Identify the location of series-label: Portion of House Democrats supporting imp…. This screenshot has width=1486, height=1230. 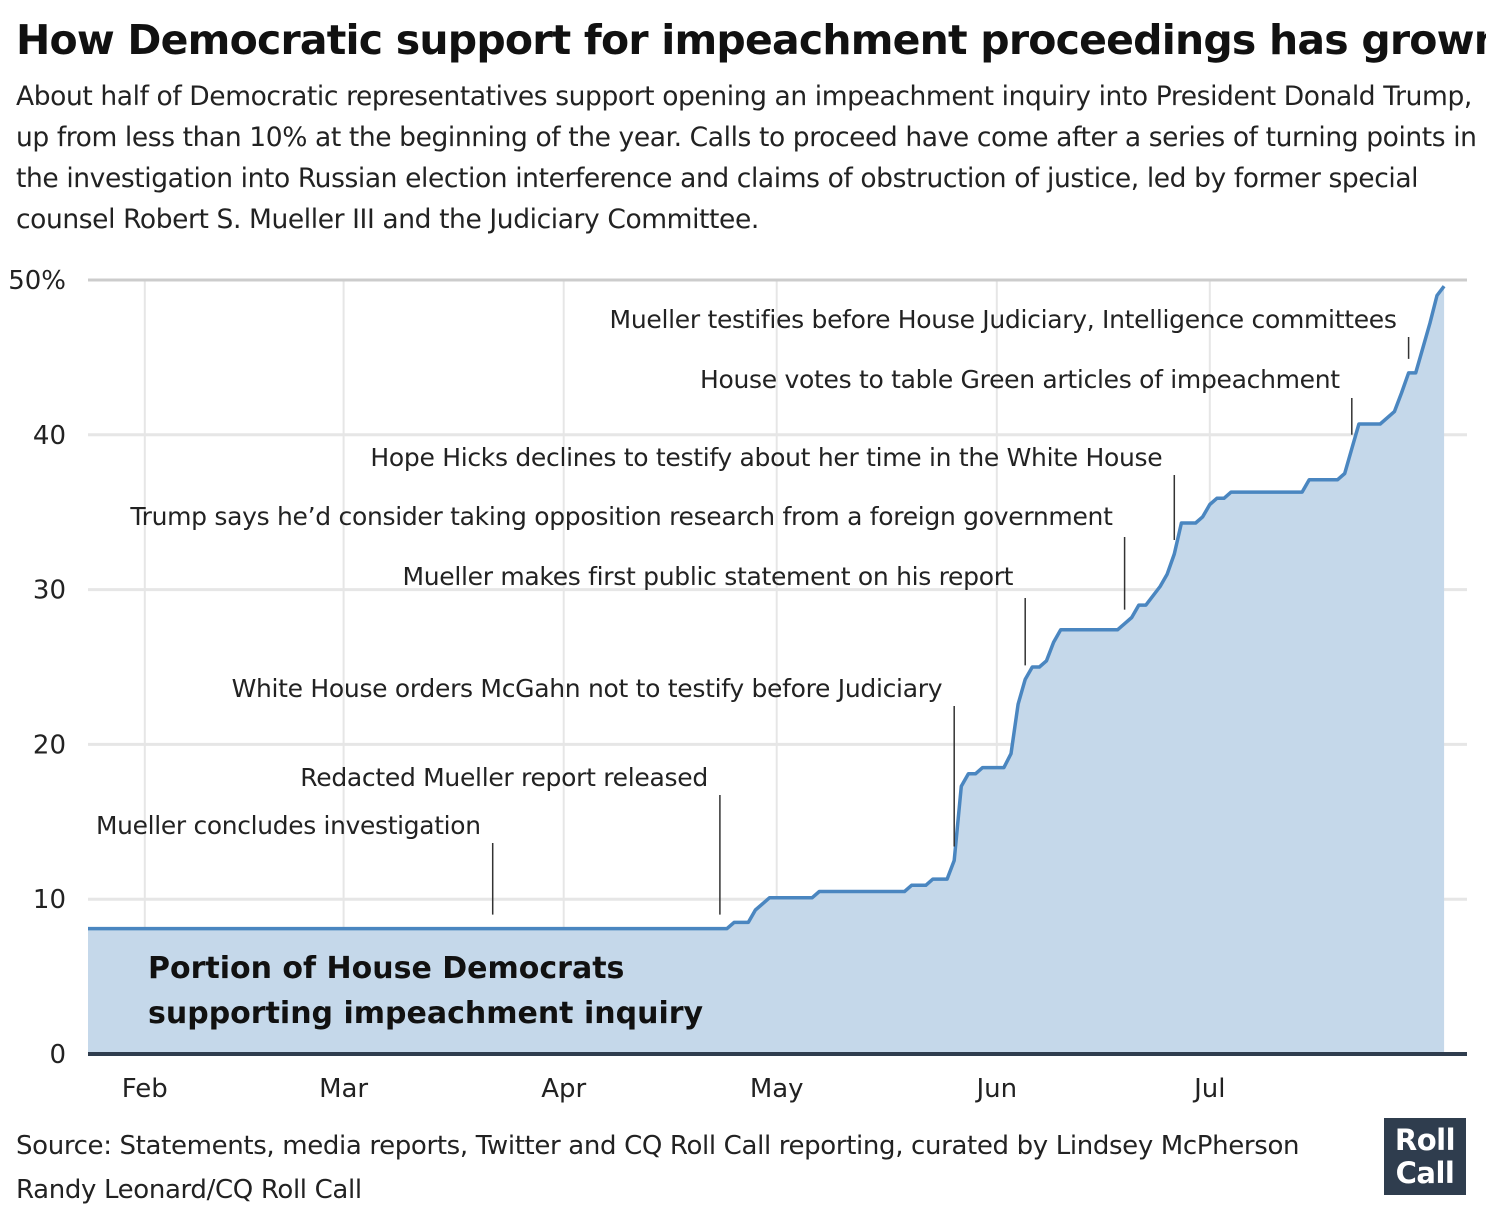
(426, 991).